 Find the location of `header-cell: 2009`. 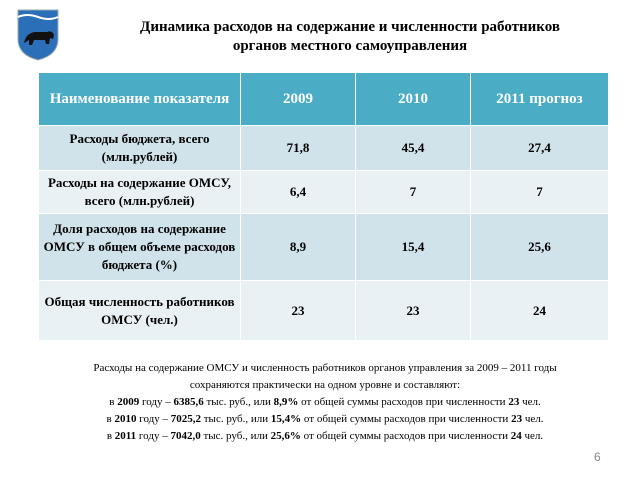

header-cell: 2009 is located at coordinates (298, 99).